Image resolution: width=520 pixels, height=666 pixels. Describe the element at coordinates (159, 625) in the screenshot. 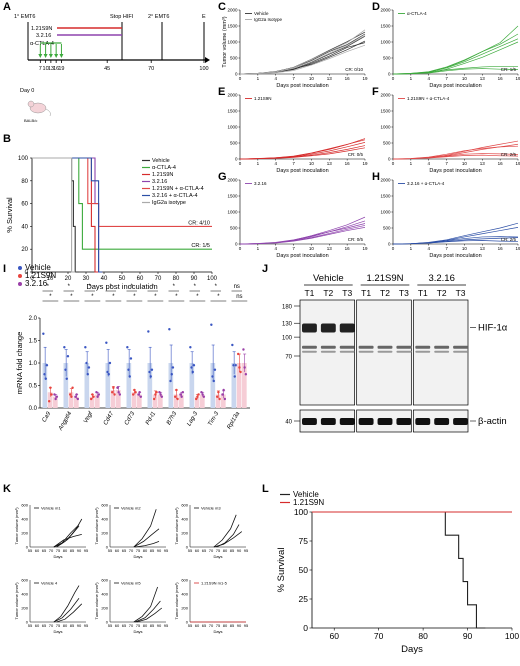

I see `x-tick-label: 90` at that location.